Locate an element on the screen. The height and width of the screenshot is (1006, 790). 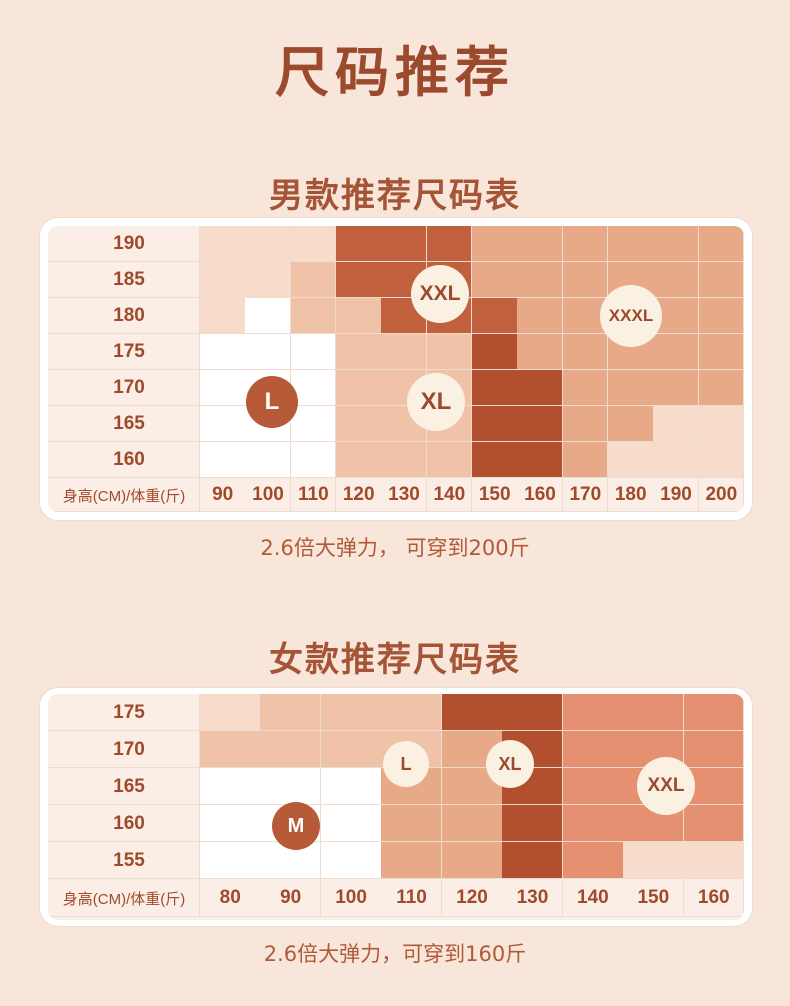
axis-label-cell is located at coordinates (124, 898).